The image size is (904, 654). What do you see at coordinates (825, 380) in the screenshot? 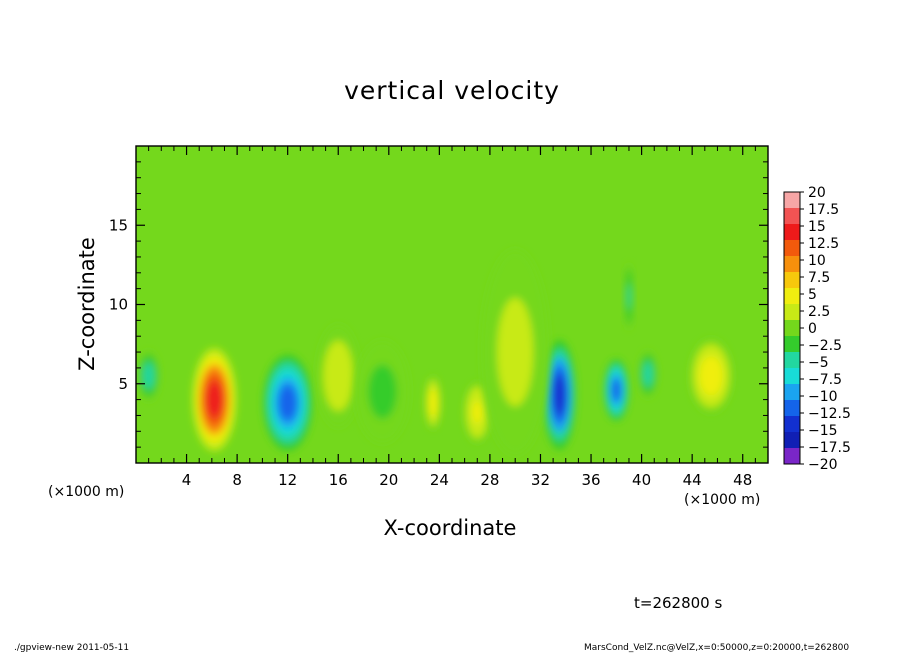
I see `colorbar-label: −7.5` at bounding box center [825, 380].